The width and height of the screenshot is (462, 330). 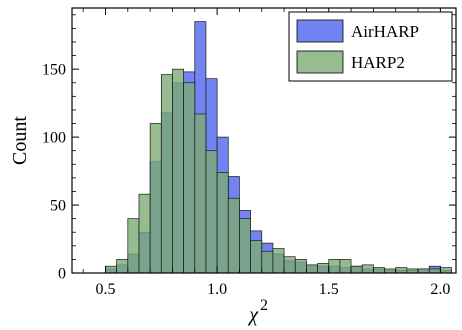 I want to click on y-tick-label: 150, so click(x=54, y=70).